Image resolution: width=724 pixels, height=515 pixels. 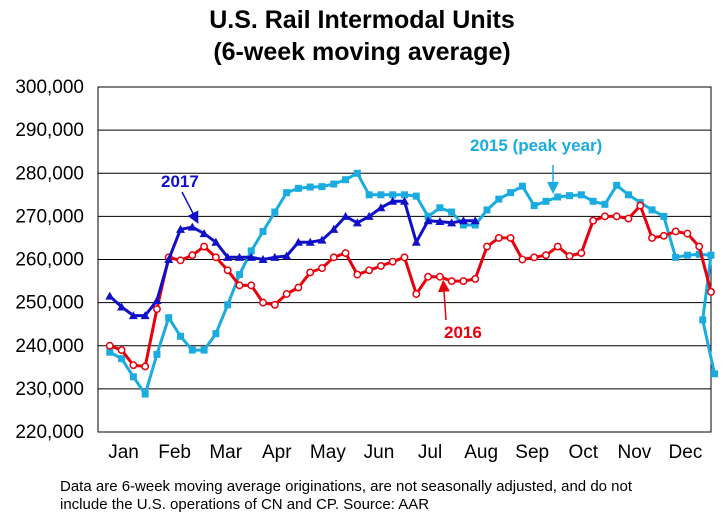 I want to click on label-2016: 2016, so click(x=463, y=332).